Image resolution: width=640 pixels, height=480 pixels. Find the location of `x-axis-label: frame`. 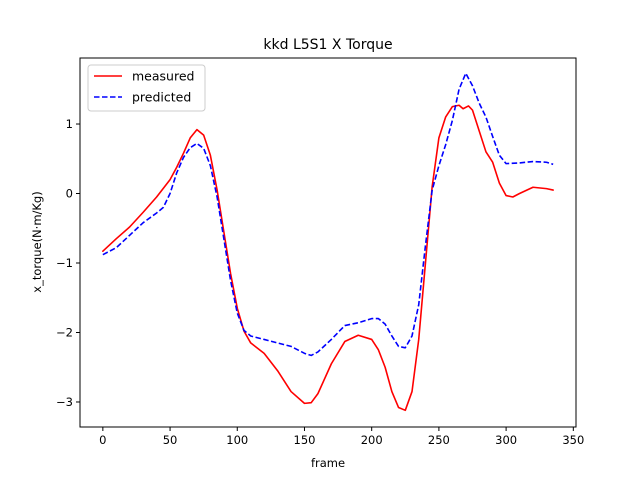

x-axis-label: frame is located at coordinates (328, 463).